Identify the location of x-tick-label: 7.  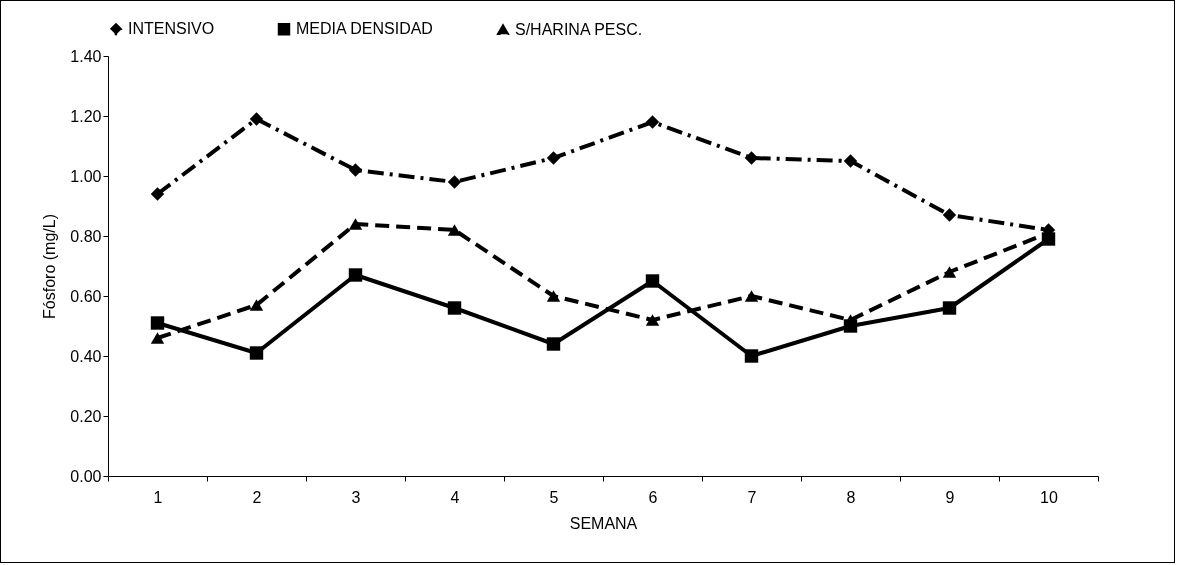
(752, 497).